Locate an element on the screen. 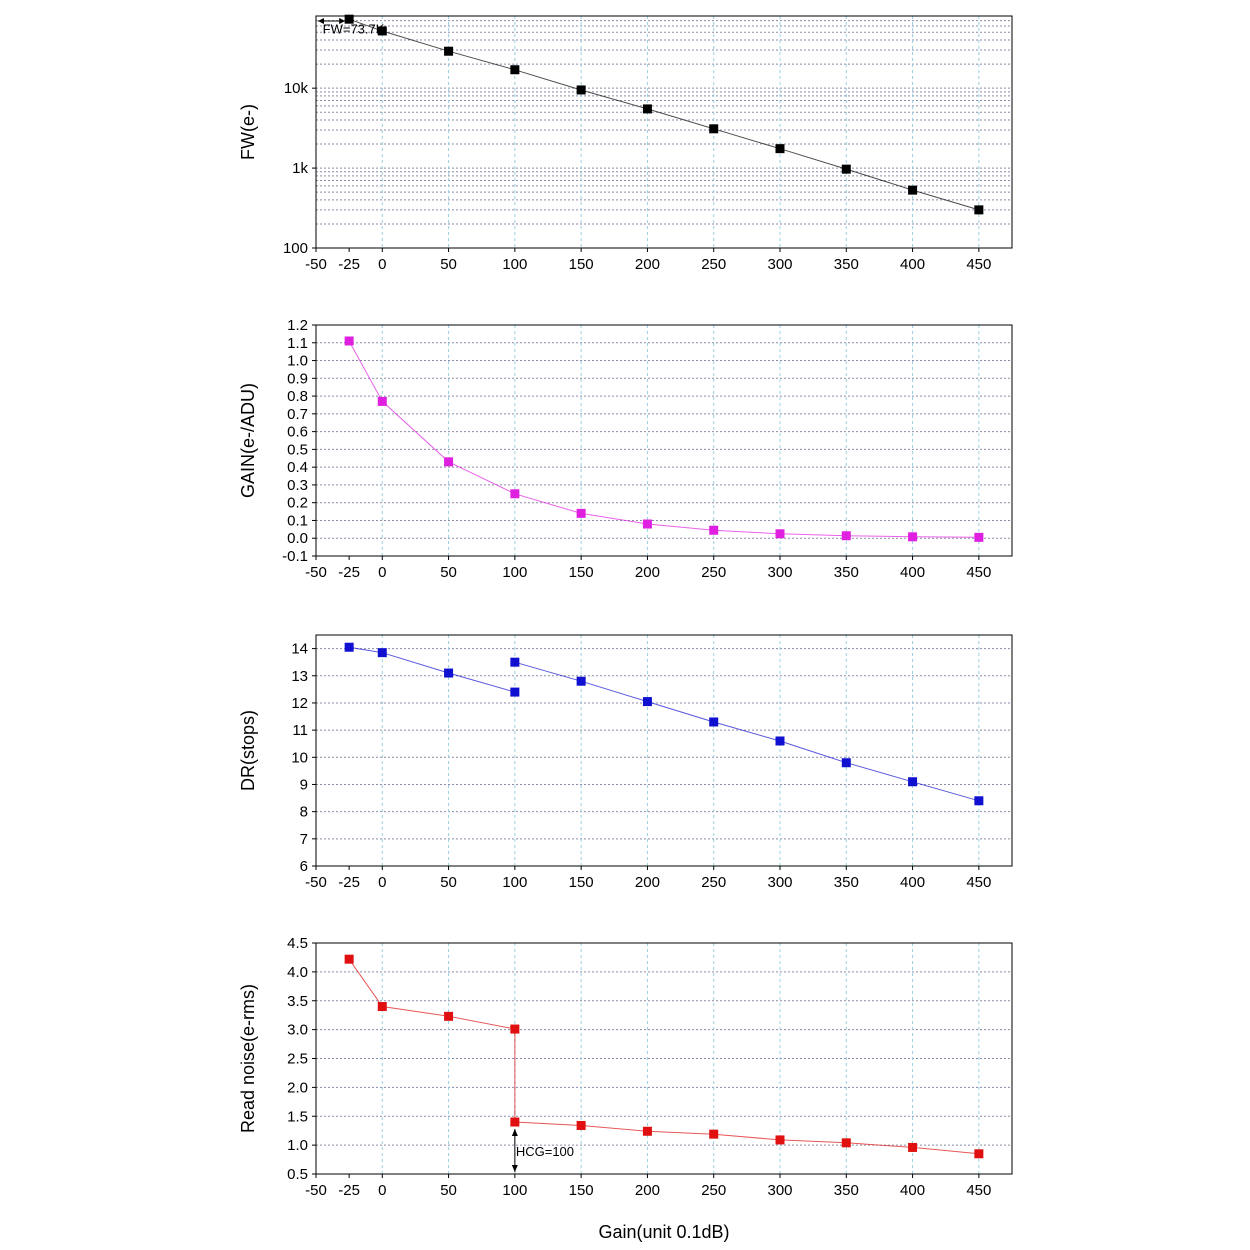 This screenshot has width=1250, height=1250. annotation-text: FW=73.7K is located at coordinates (354, 28).